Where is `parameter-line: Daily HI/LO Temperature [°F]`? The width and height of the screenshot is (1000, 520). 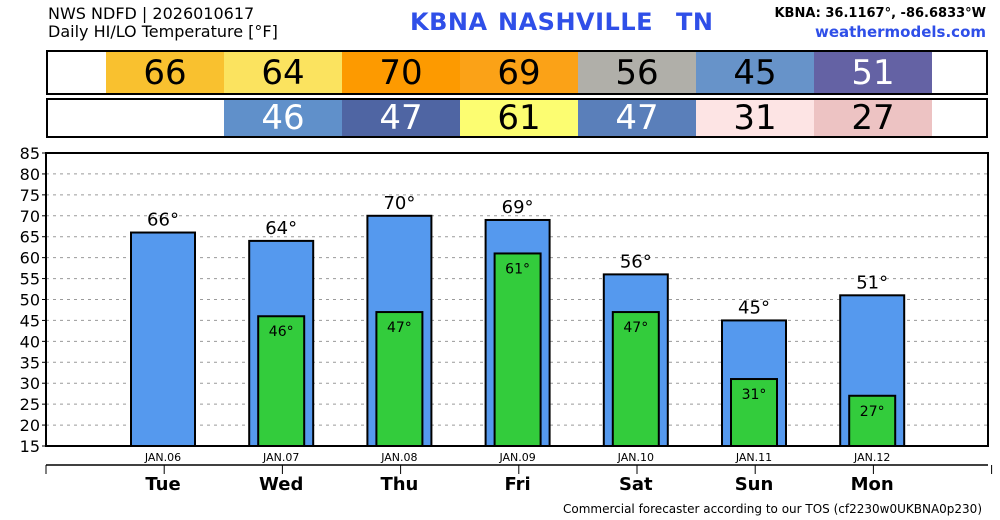
parameter-line: Daily HI/LO Temperature [°F] is located at coordinates (163, 31).